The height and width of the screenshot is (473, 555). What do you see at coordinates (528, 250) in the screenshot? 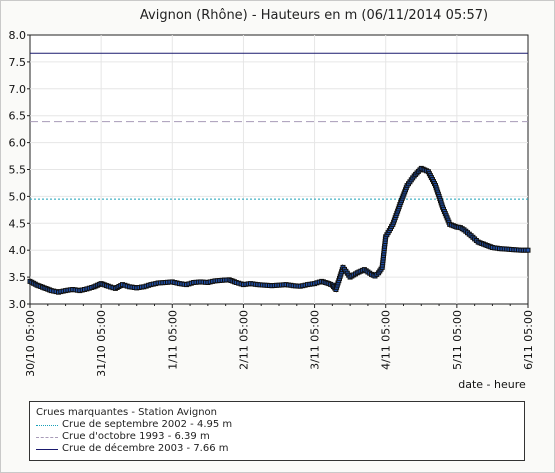
I see `data-point` at bounding box center [528, 250].